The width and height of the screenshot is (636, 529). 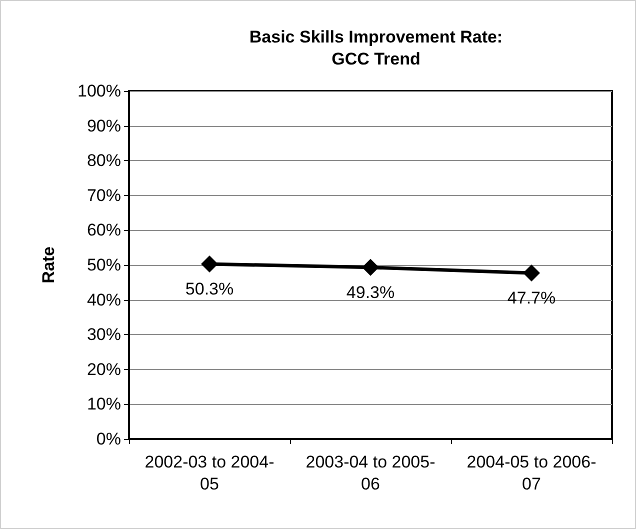 What do you see at coordinates (370, 292) in the screenshot?
I see `data-label: 49.3%` at bounding box center [370, 292].